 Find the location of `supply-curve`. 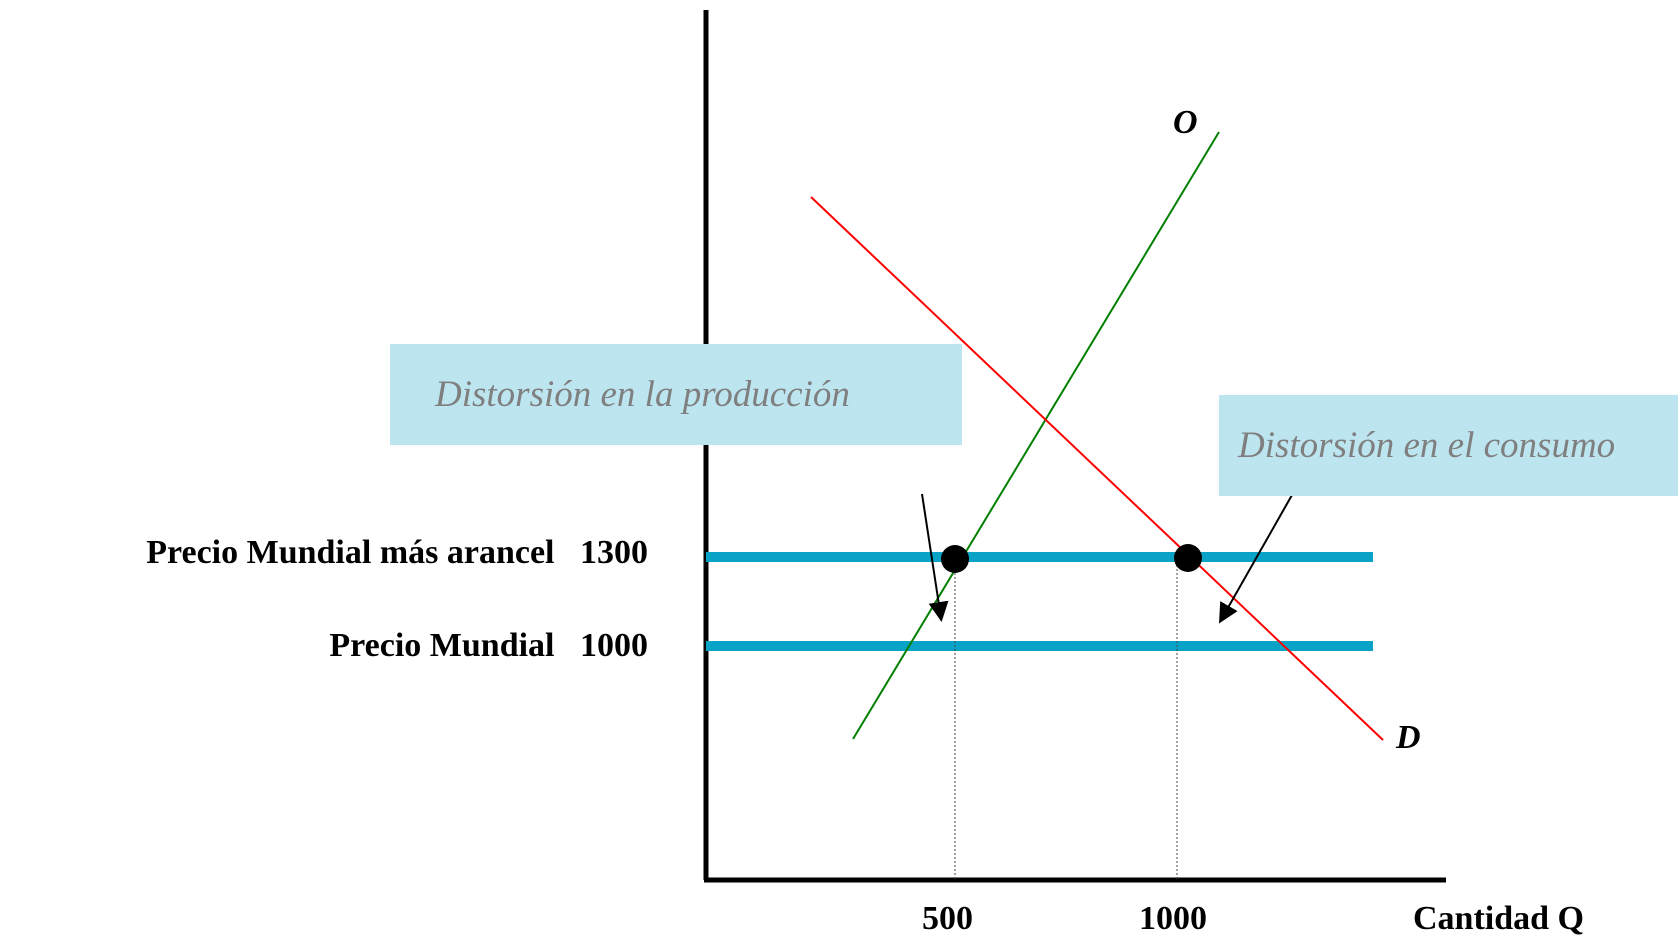

supply-curve is located at coordinates (1036, 435).